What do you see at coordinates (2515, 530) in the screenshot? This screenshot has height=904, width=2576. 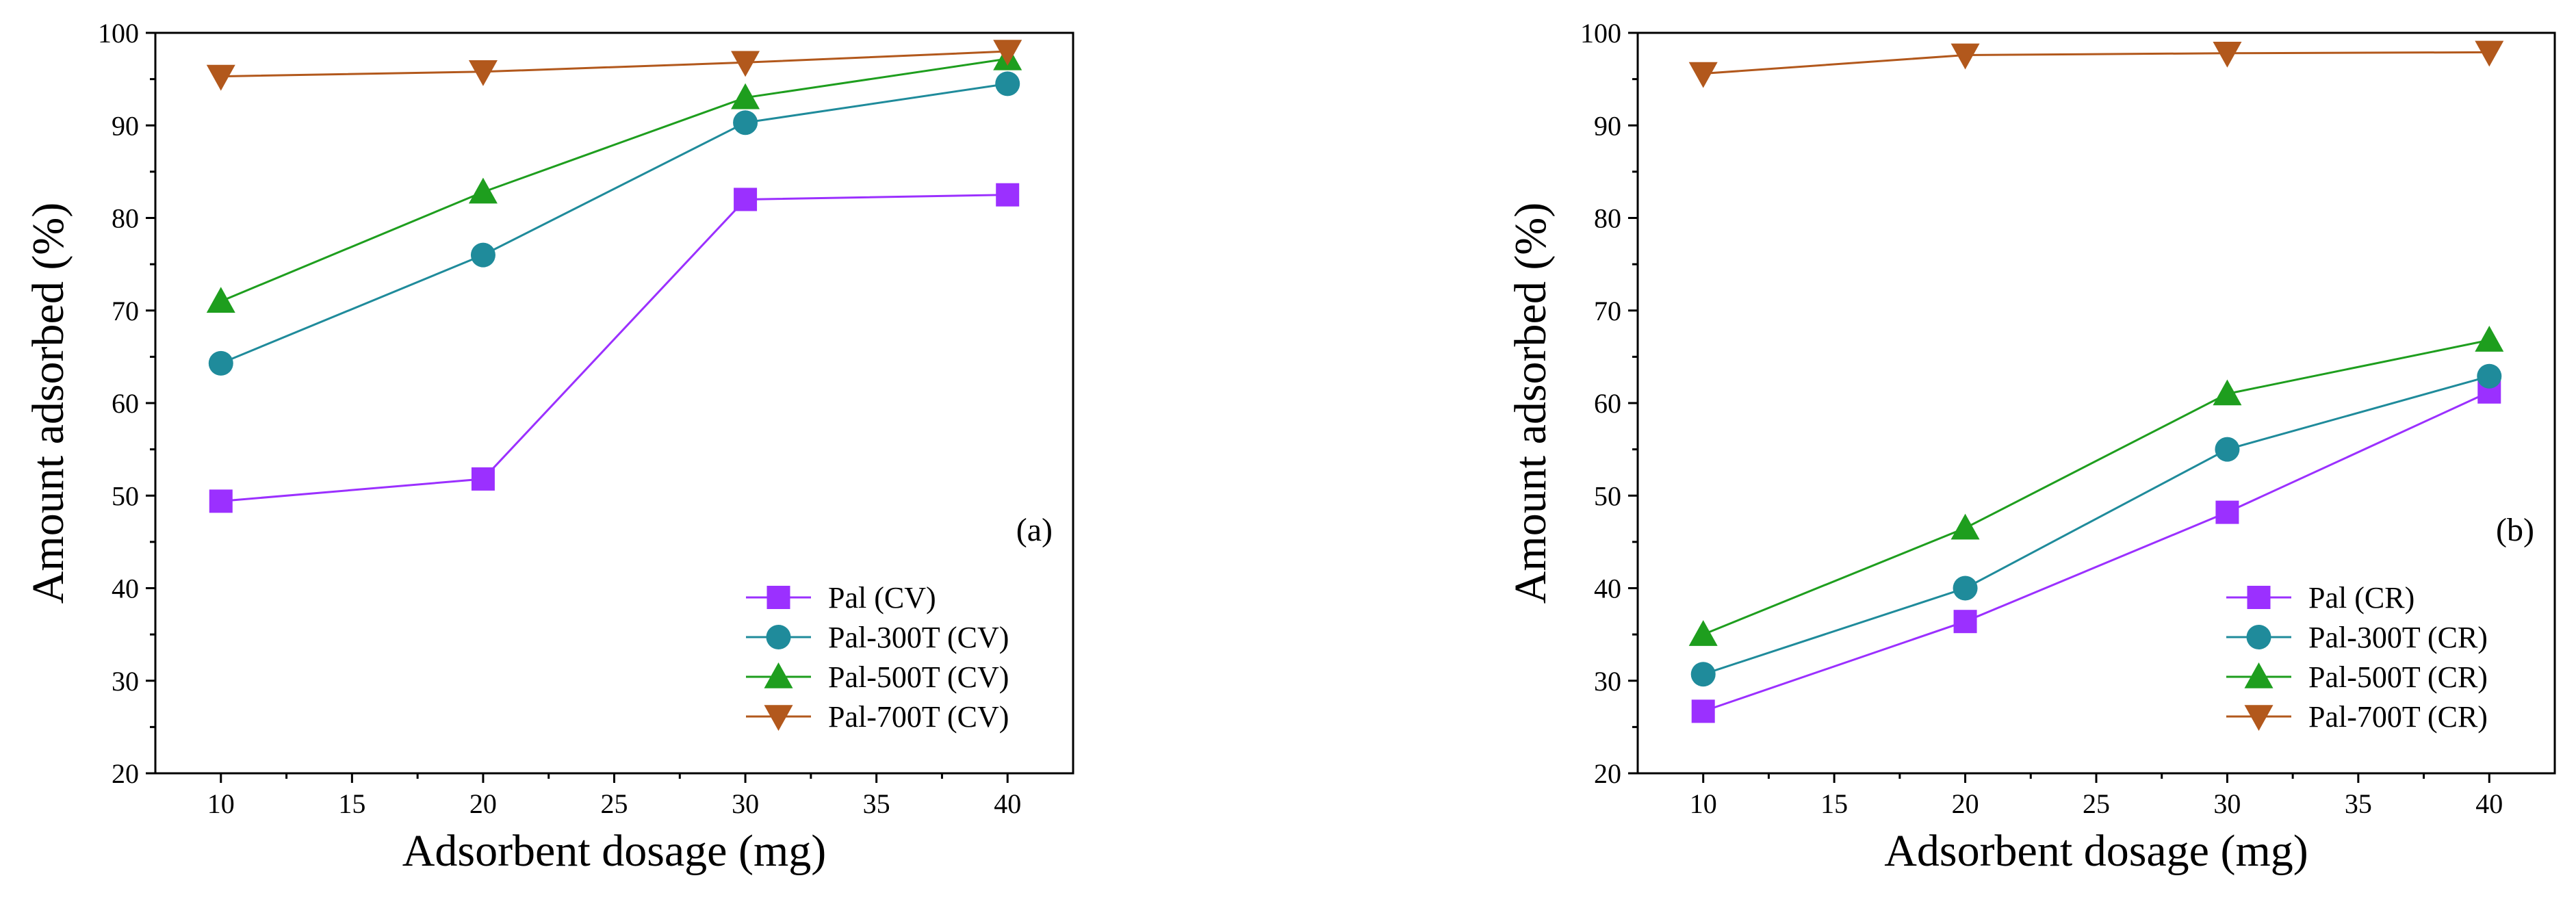 I see `panel-label: (b)` at bounding box center [2515, 530].